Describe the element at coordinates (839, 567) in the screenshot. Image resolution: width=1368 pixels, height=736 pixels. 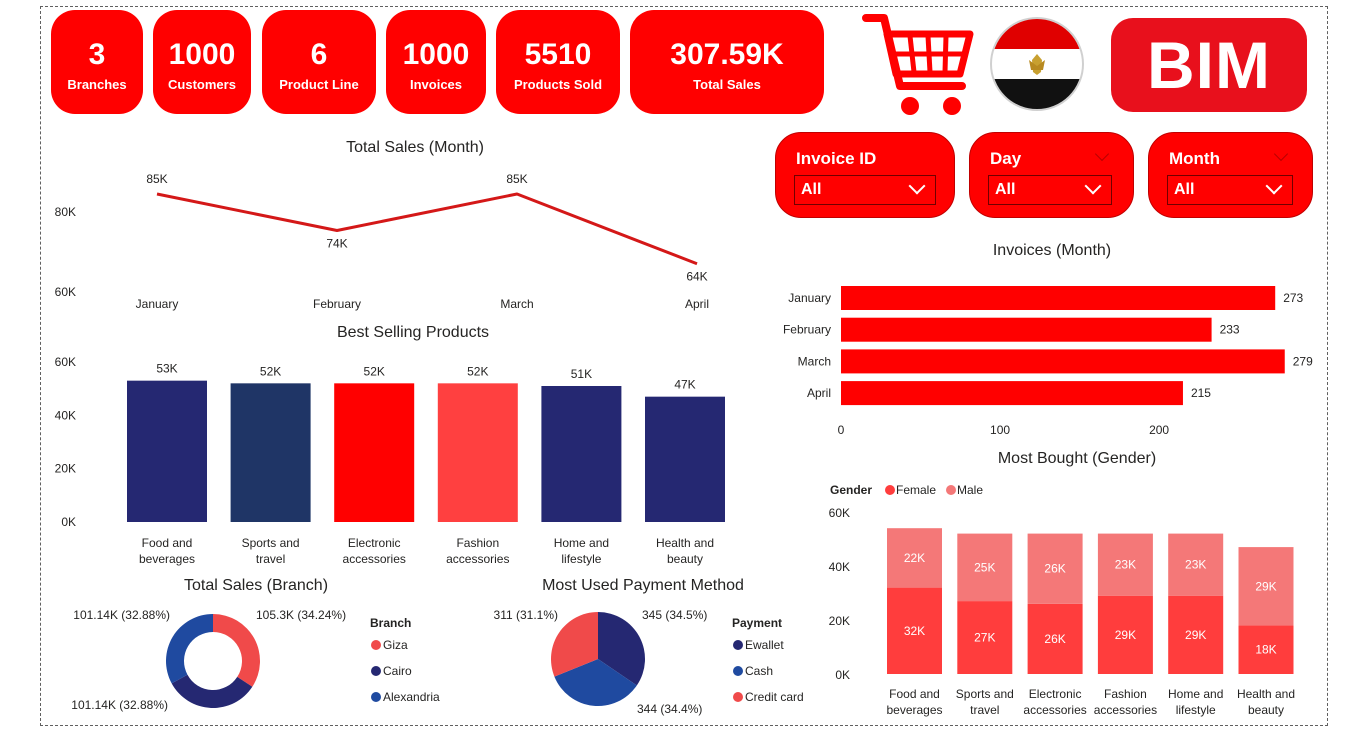
I see `y-tick-label: 40K` at that location.